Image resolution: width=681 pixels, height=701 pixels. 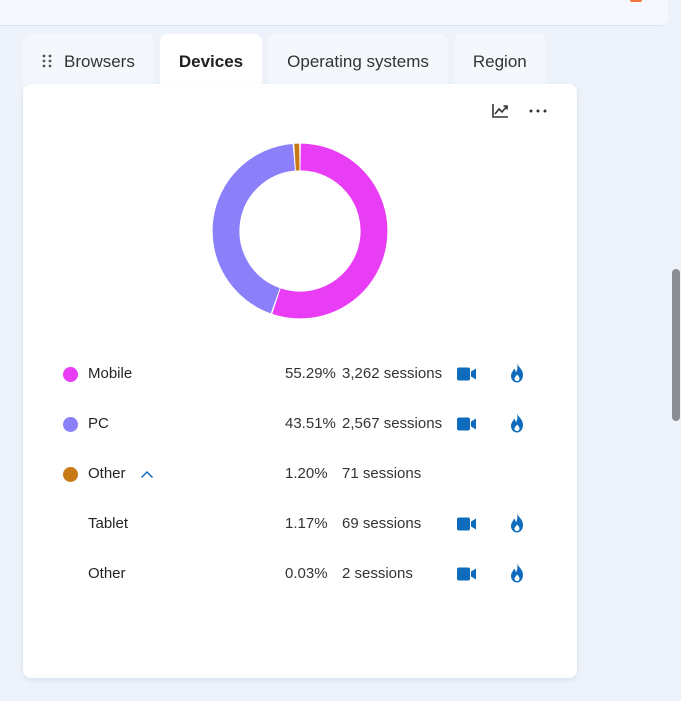 I want to click on device-percentage: 55.29%, so click(x=310, y=373).